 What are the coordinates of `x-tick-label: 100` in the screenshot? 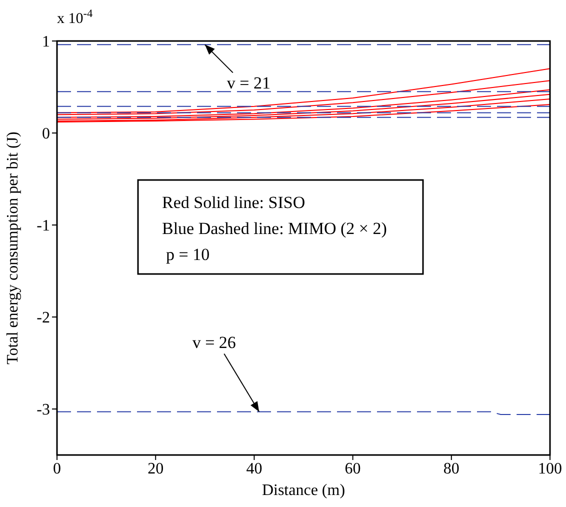 It's located at (550, 469).